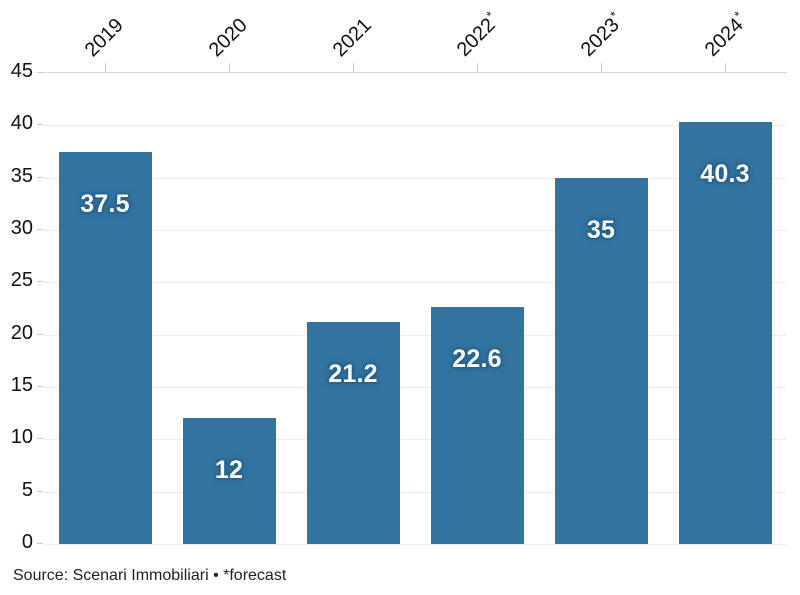 The width and height of the screenshot is (800, 595). Describe the element at coordinates (353, 433) in the screenshot. I see `bar-2021: 21.2` at that location.